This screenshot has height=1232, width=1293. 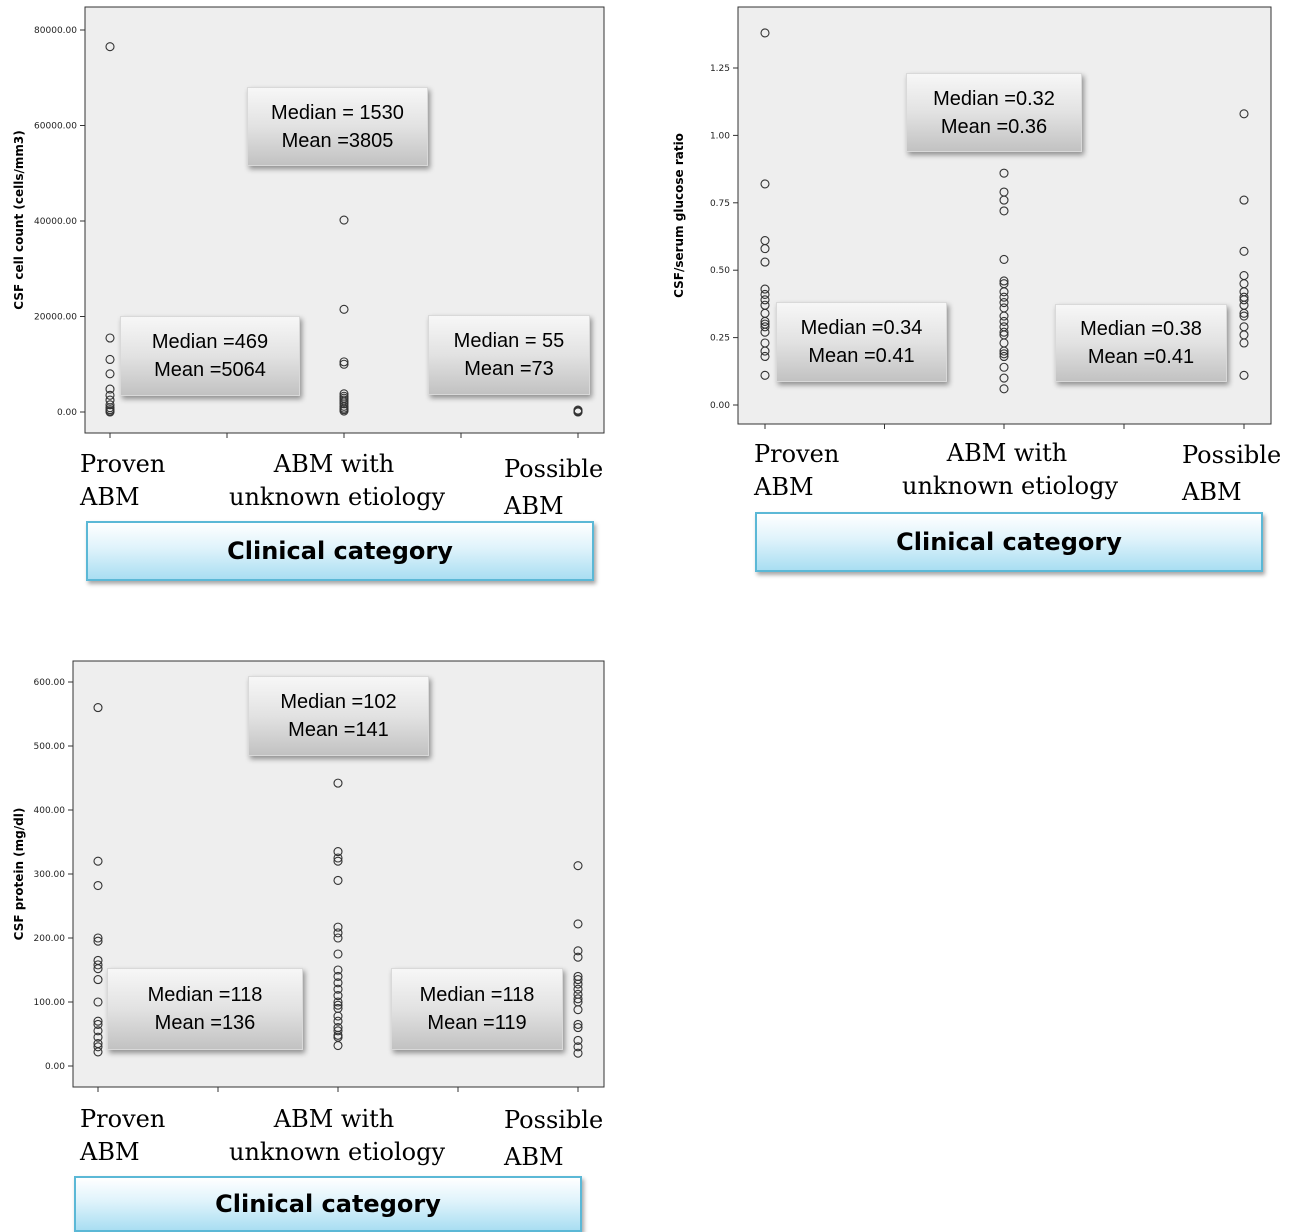 What do you see at coordinates (720, 271) in the screenshot?
I see `y-tick-label: 0.50` at bounding box center [720, 271].